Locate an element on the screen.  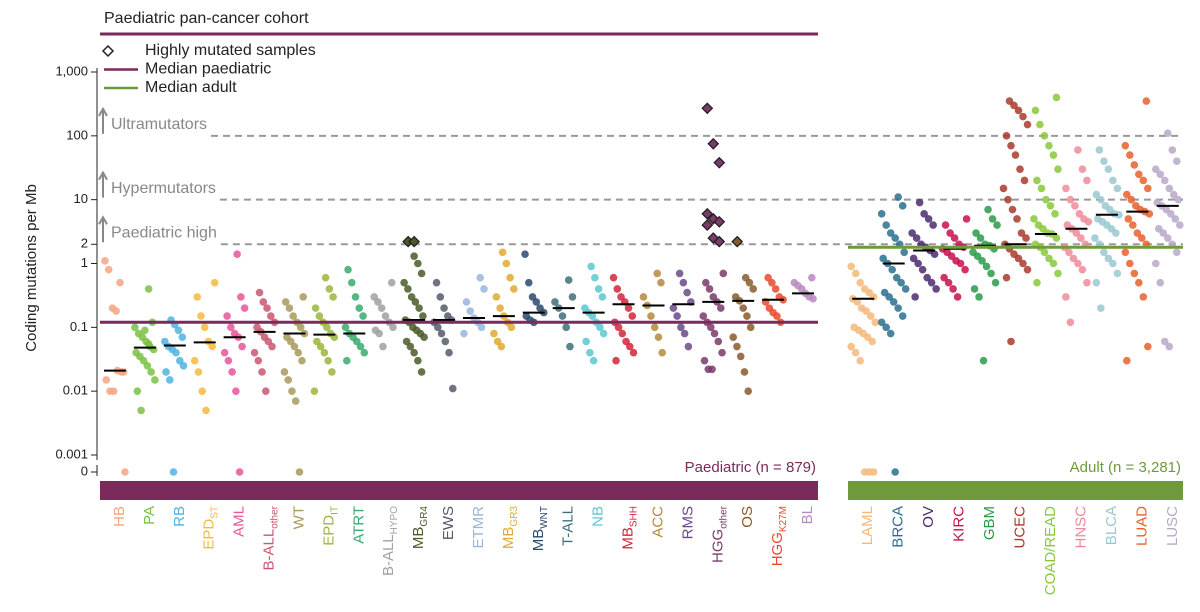
category-label: MBGR3 is located at coordinates (510, 528).